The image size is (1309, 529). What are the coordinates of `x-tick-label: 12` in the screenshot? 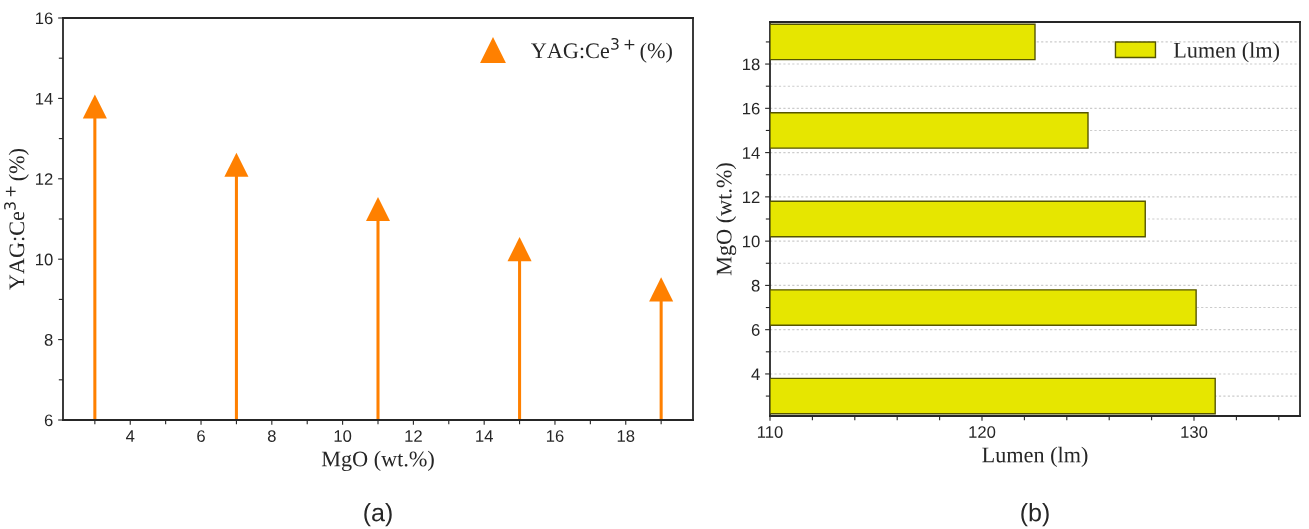 It's located at (413, 436).